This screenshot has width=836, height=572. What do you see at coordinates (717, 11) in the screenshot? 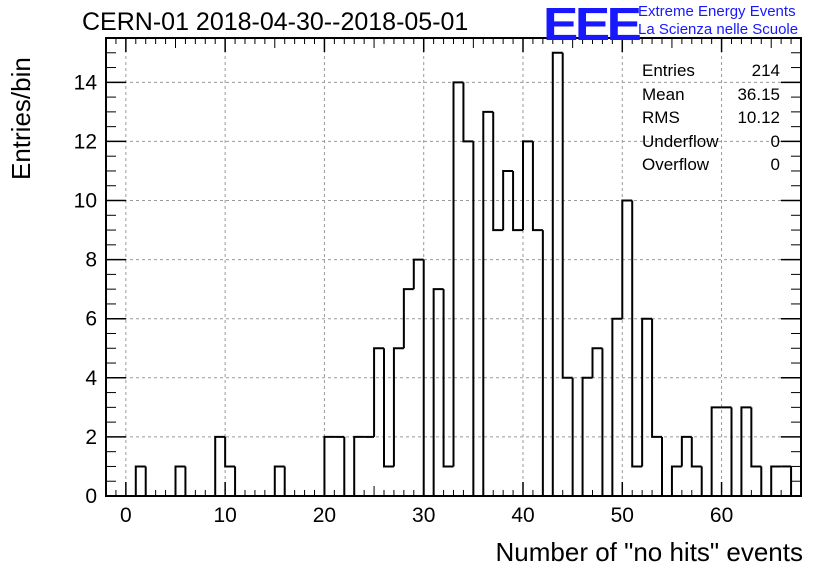
I see `logo-line-1: Extreme Energy Events` at bounding box center [717, 11].